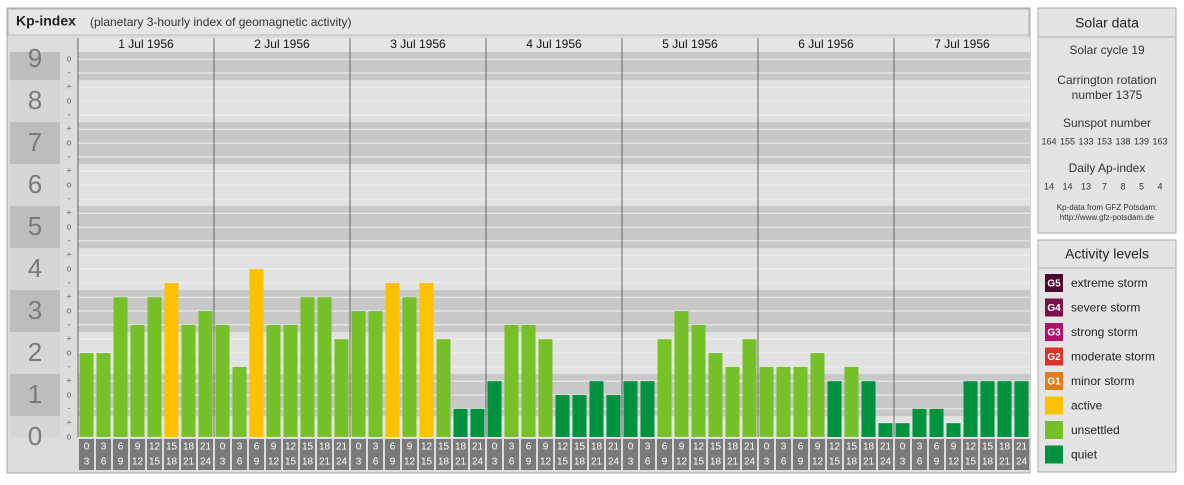  What do you see at coordinates (962, 44) in the screenshot?
I see `day-label: 7 Jul 1956` at bounding box center [962, 44].